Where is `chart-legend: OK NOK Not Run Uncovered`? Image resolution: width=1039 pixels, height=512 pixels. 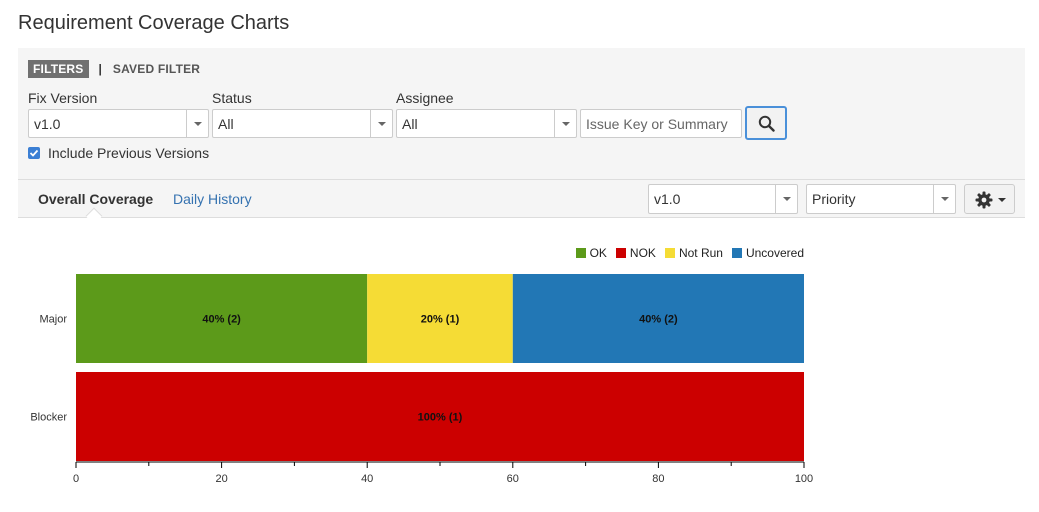
chart-legend: OK NOK Not Run Uncovered is located at coordinates (694, 253).